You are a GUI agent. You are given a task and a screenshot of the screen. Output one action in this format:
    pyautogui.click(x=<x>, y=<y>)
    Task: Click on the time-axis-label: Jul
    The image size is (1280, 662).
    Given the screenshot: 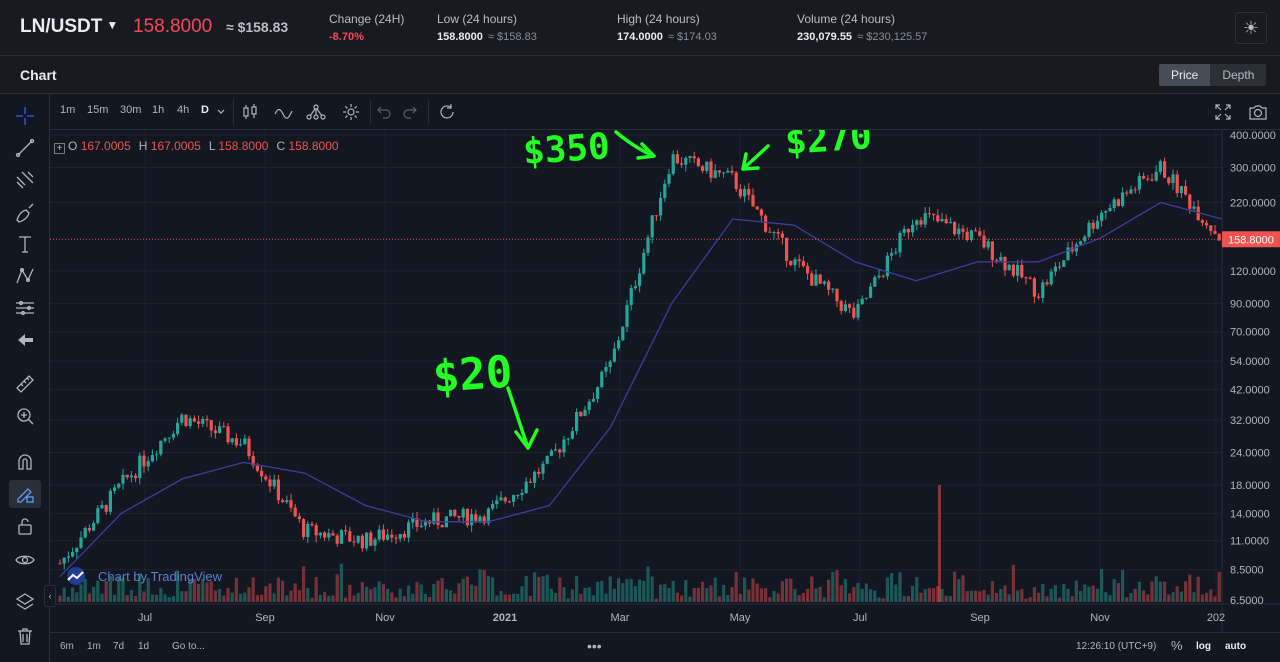 What is the action you would take?
    pyautogui.click(x=145, y=618)
    